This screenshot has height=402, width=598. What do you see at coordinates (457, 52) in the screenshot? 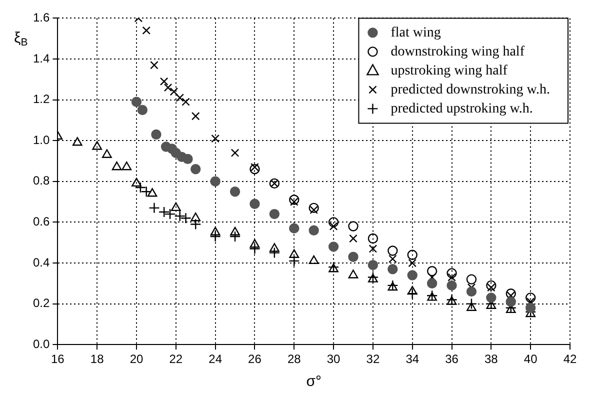
I see `legend-label: downstroking wing half` at bounding box center [457, 52].